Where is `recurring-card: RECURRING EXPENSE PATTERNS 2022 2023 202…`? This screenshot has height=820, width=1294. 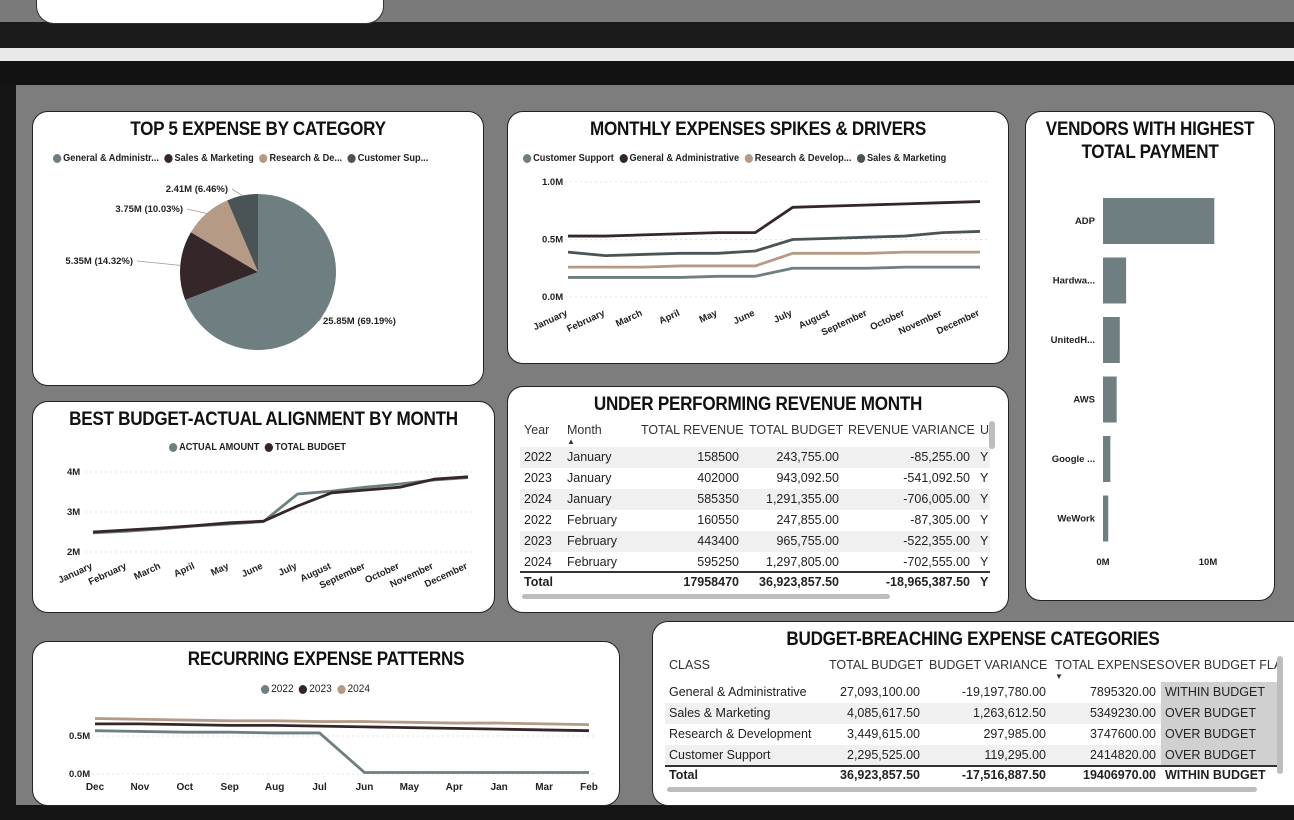 recurring-card: RECURRING EXPENSE PATTERNS 2022 2023 202… is located at coordinates (326, 723).